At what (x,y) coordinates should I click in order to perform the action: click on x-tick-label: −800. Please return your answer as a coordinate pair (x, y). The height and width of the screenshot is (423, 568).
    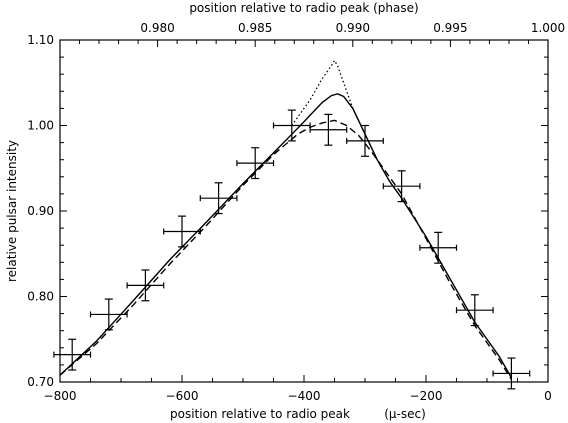
    Looking at the image, I should click on (60, 396).